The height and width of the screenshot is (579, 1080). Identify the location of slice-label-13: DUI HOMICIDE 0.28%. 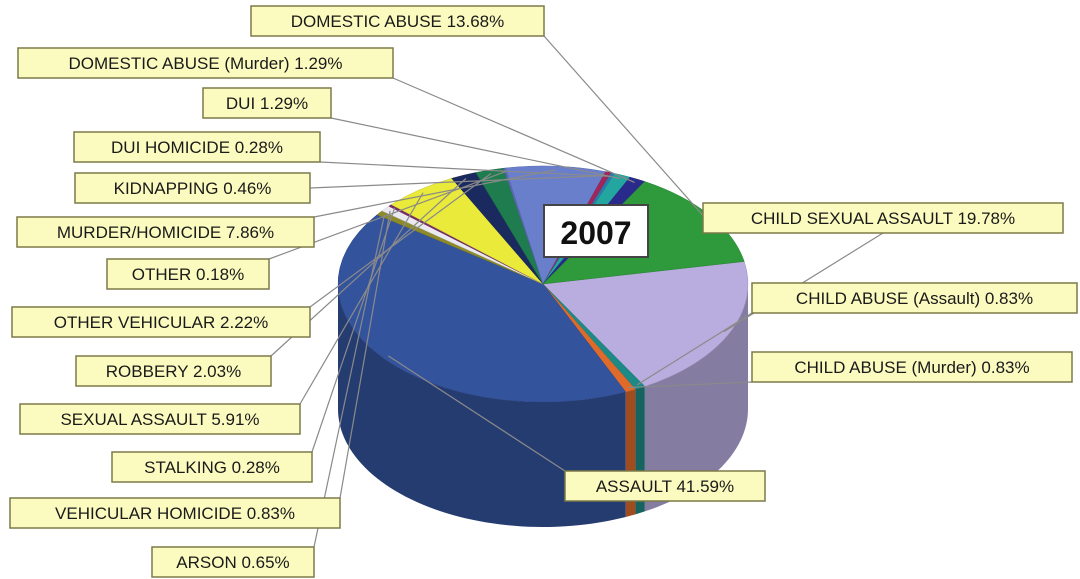
(197, 147).